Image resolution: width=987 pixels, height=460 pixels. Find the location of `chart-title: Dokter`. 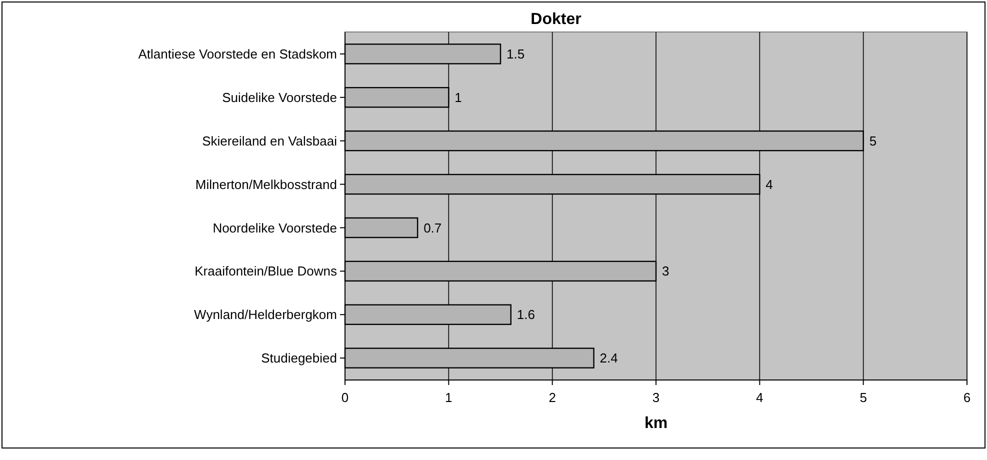

chart-title: Dokter is located at coordinates (556, 19).